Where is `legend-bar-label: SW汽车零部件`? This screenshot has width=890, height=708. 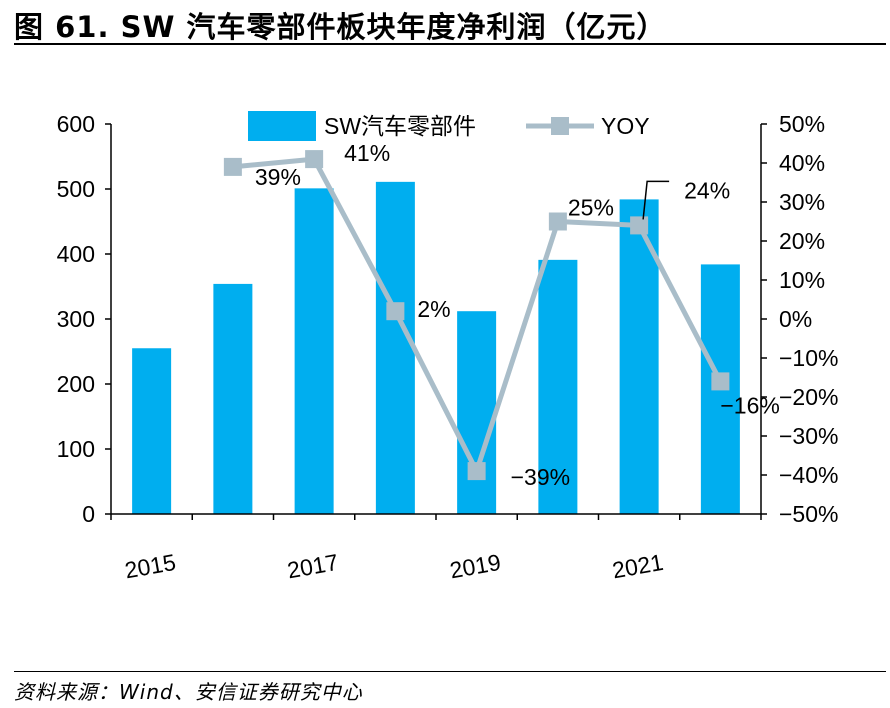
legend-bar-label: SW汽车零部件 is located at coordinates (400, 126).